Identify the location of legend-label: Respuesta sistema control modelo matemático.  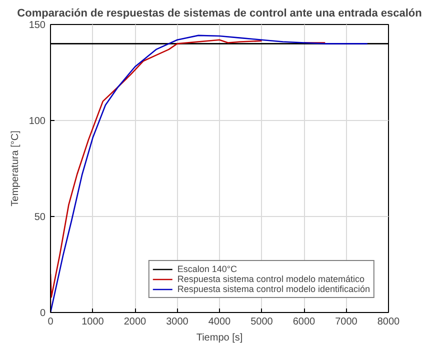
(270, 279).